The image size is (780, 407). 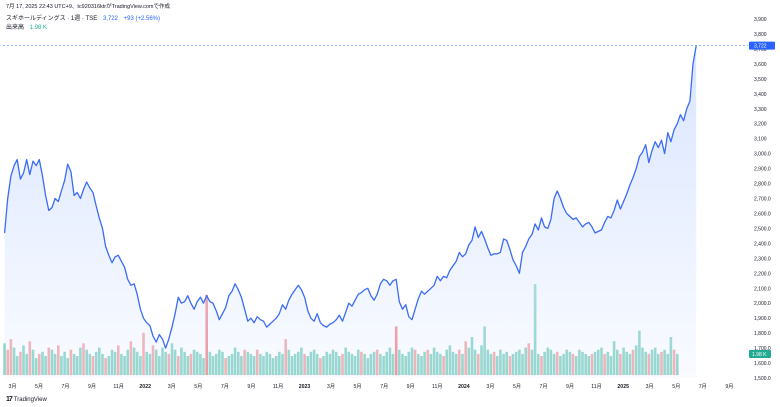 I want to click on y-tick-label: 1,500.0, so click(x=762, y=379).